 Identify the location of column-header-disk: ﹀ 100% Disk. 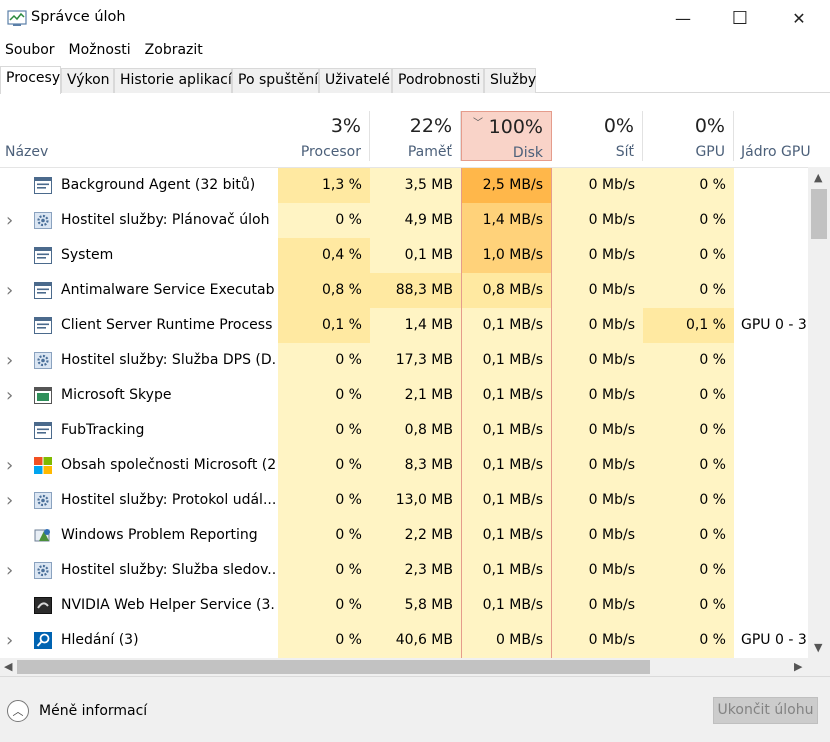
(506, 136).